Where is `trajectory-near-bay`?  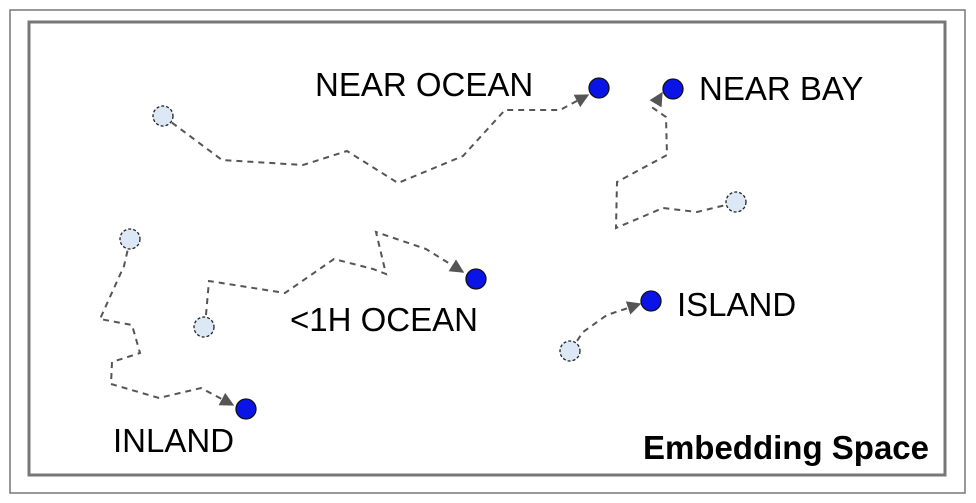
trajectory-near-bay is located at coordinates (674, 160).